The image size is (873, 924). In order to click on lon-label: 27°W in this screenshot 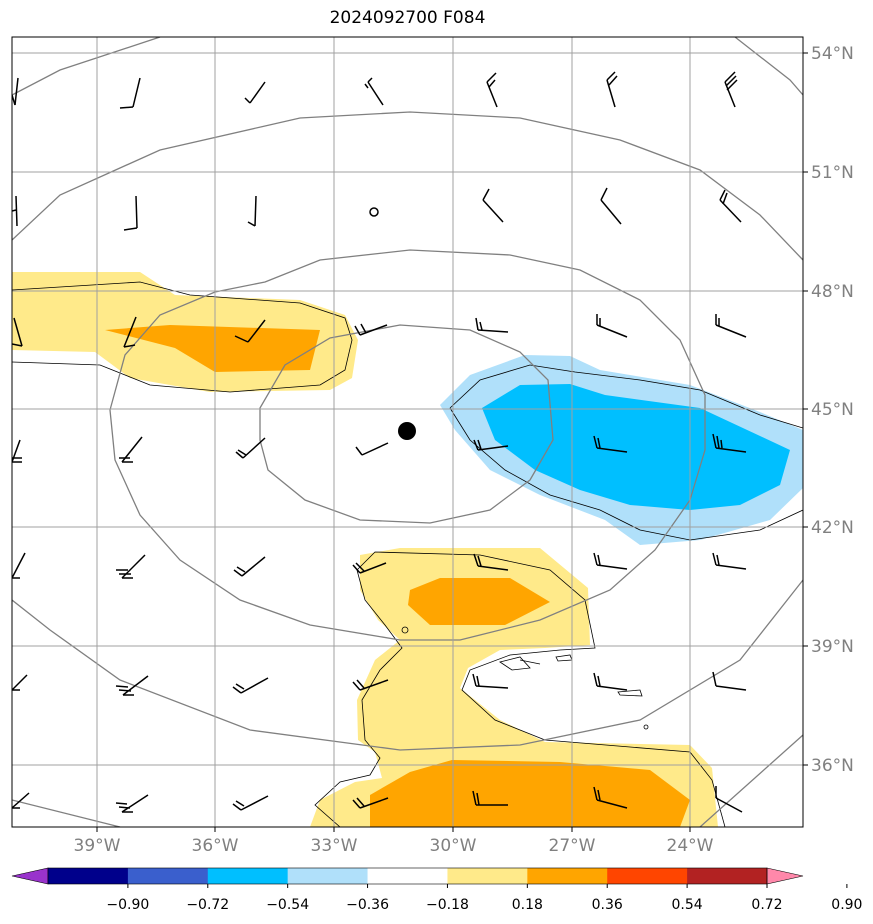, I will do `click(572, 846)`.